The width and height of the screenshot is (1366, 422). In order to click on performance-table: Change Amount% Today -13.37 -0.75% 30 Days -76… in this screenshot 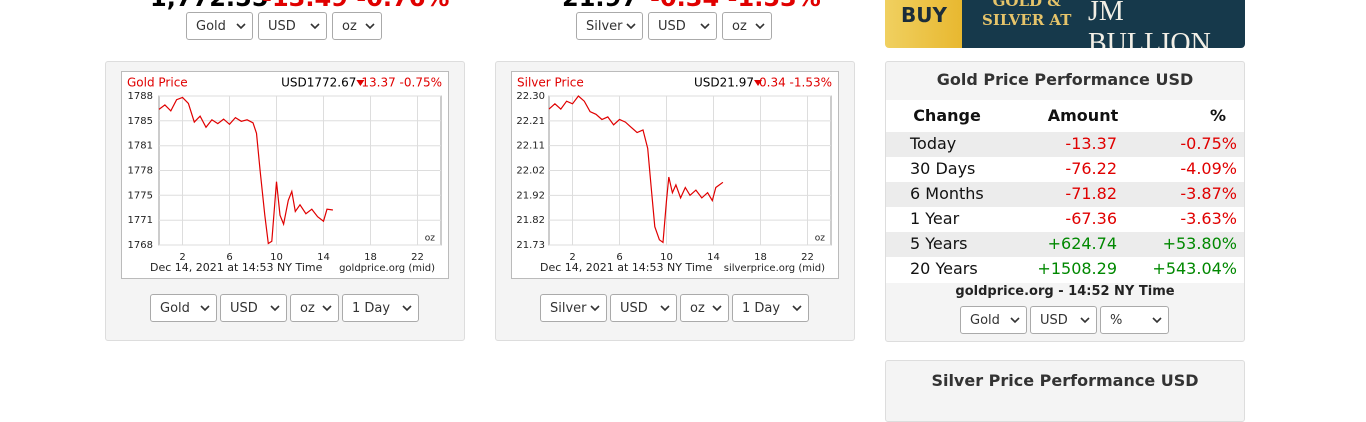, I will do `click(1065, 201)`.